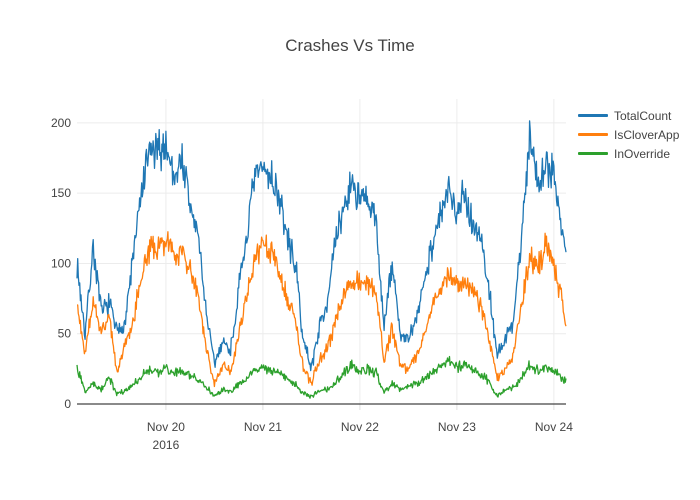 Image resolution: width=700 pixels, height=500 pixels. What do you see at coordinates (166, 427) in the screenshot?
I see `x-tick-label: Nov 20` at bounding box center [166, 427].